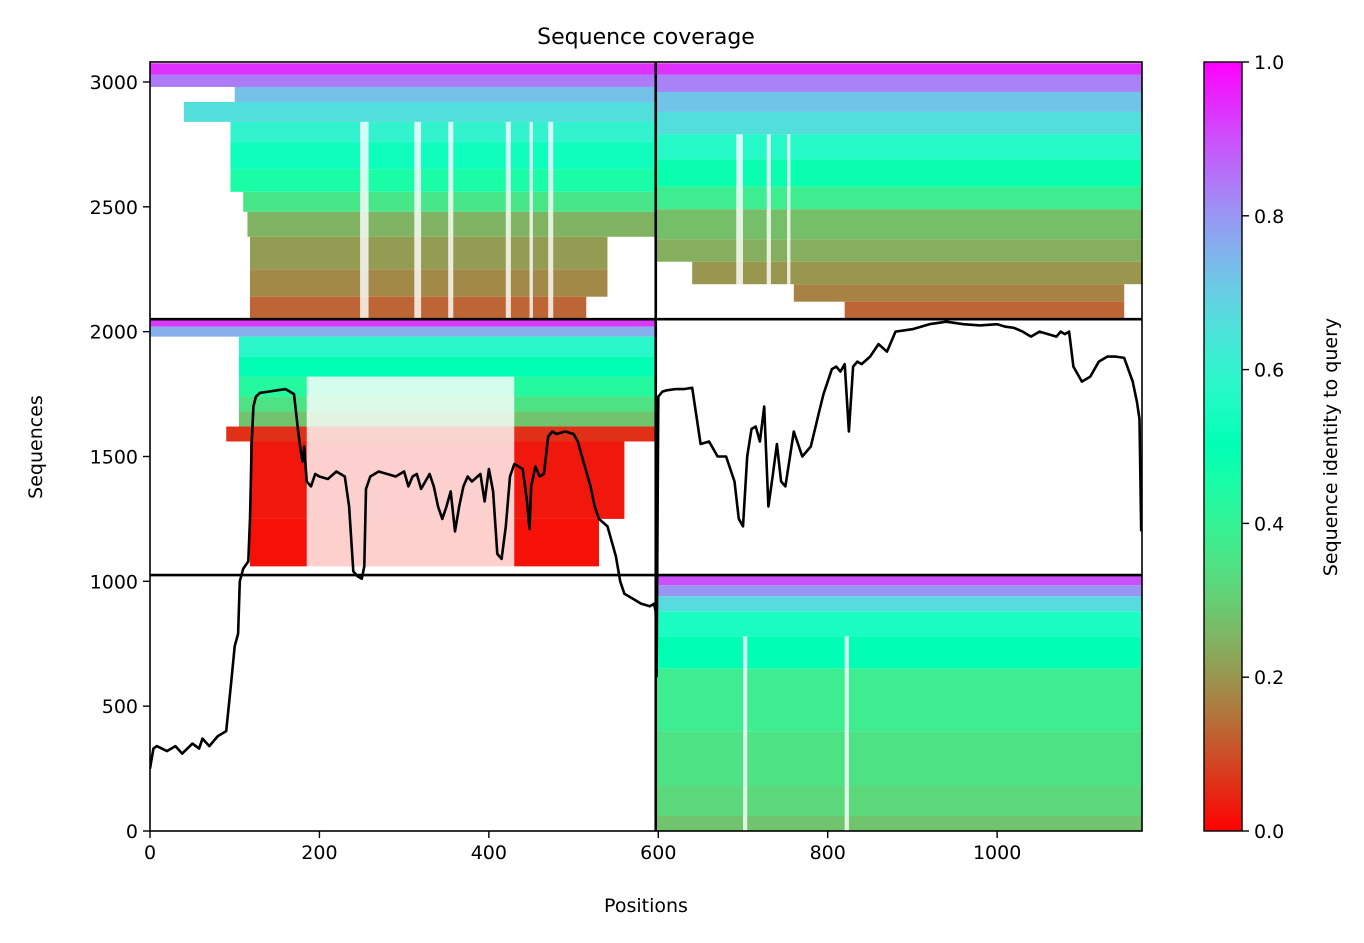 Image resolution: width=1364 pixels, height=943 pixels. I want to click on x-tick-label: 800, so click(828, 853).